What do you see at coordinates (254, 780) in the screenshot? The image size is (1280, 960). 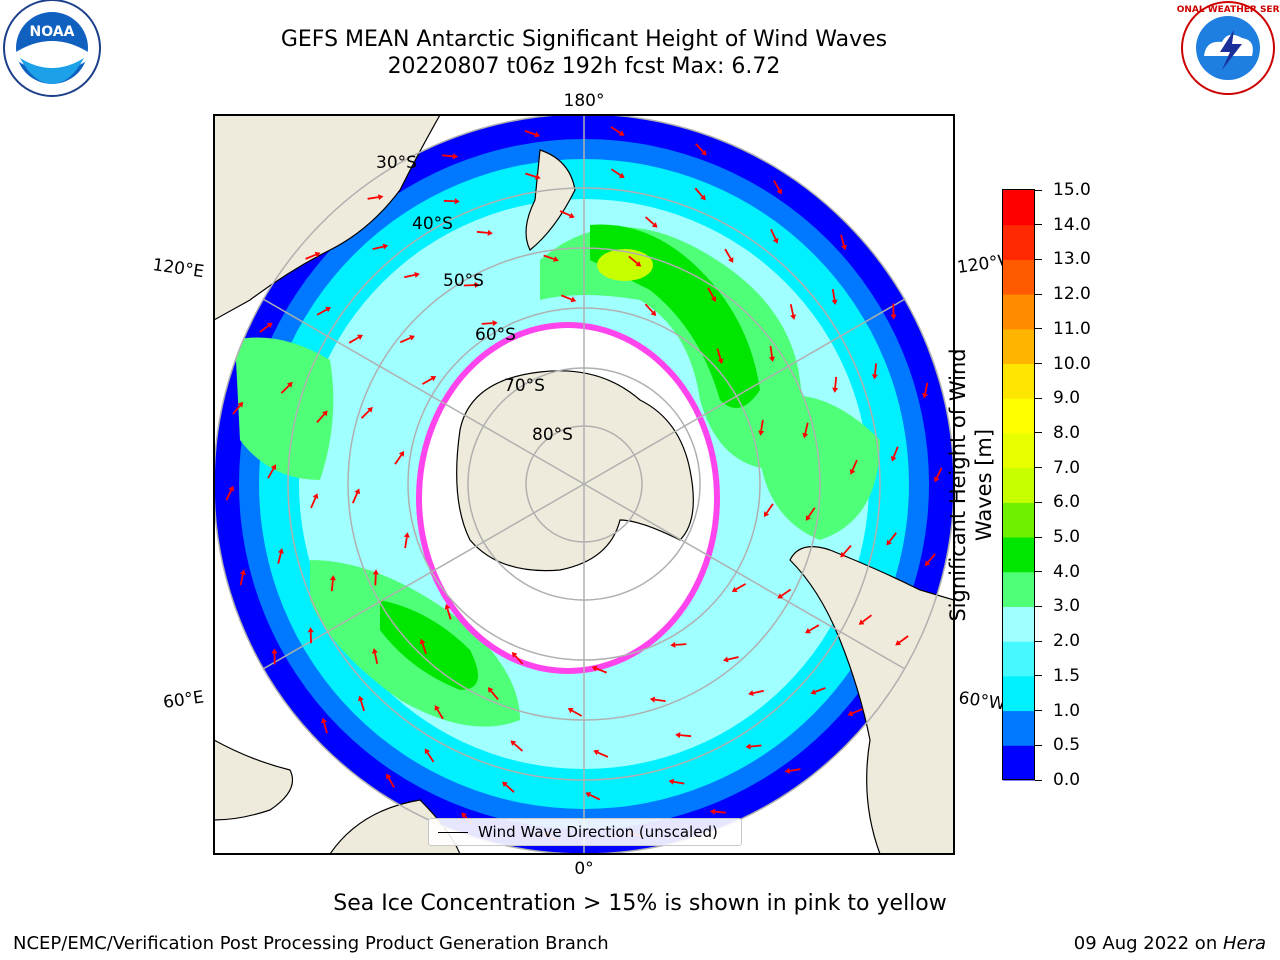 I see `land-madagascar` at bounding box center [254, 780].